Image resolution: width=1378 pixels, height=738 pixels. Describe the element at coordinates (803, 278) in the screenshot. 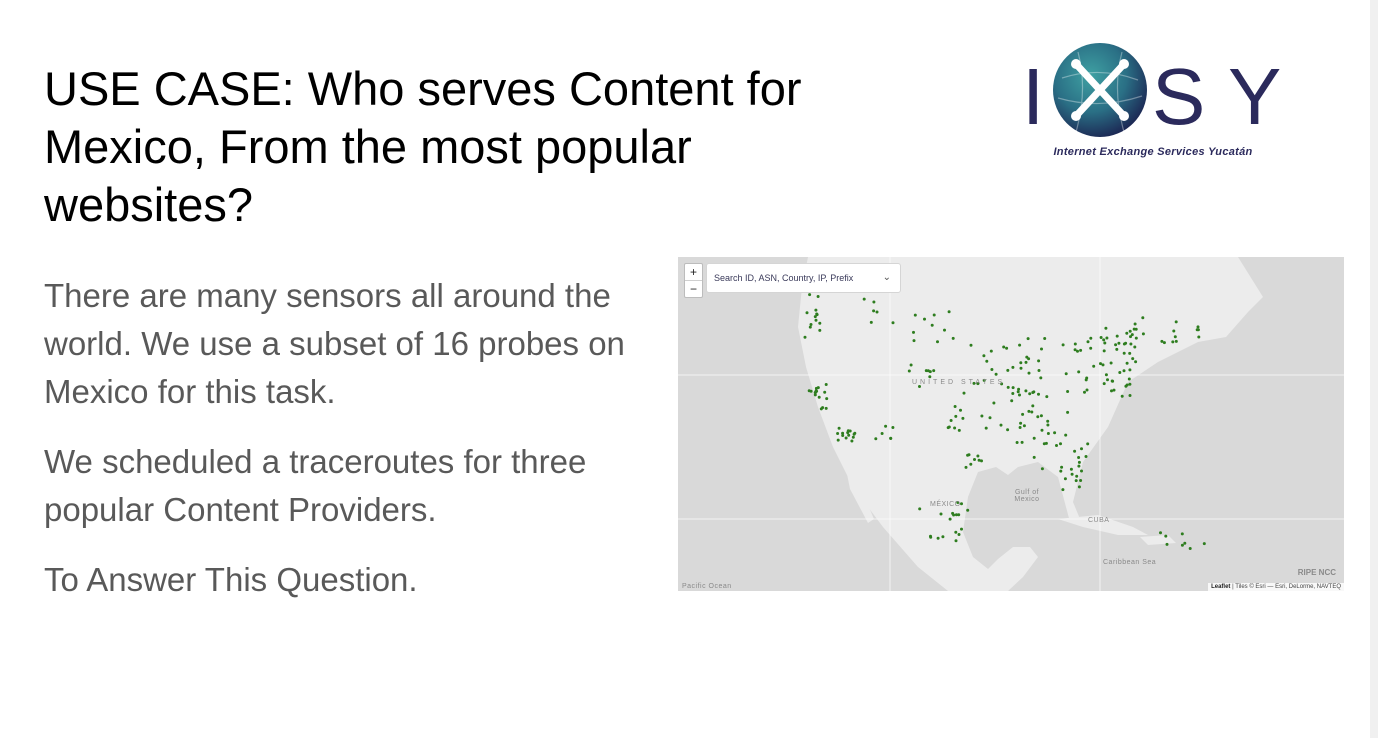

I see `probe-search: ⌄` at that location.